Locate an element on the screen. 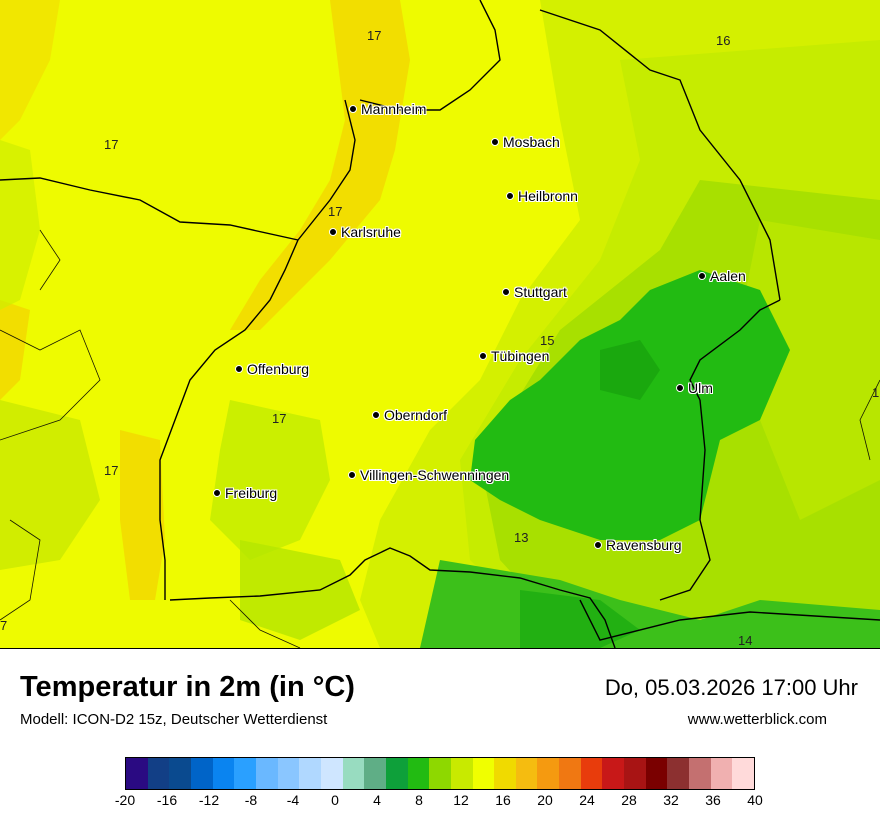  isotherm-label: 14 is located at coordinates (745, 640).